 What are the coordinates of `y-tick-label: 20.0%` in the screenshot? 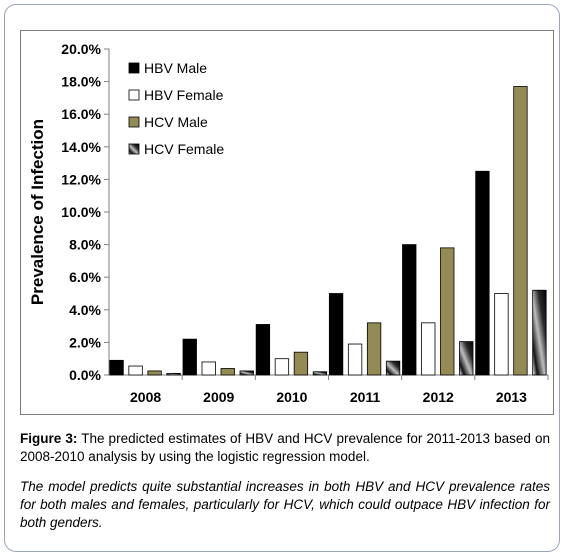 It's located at (81, 49).